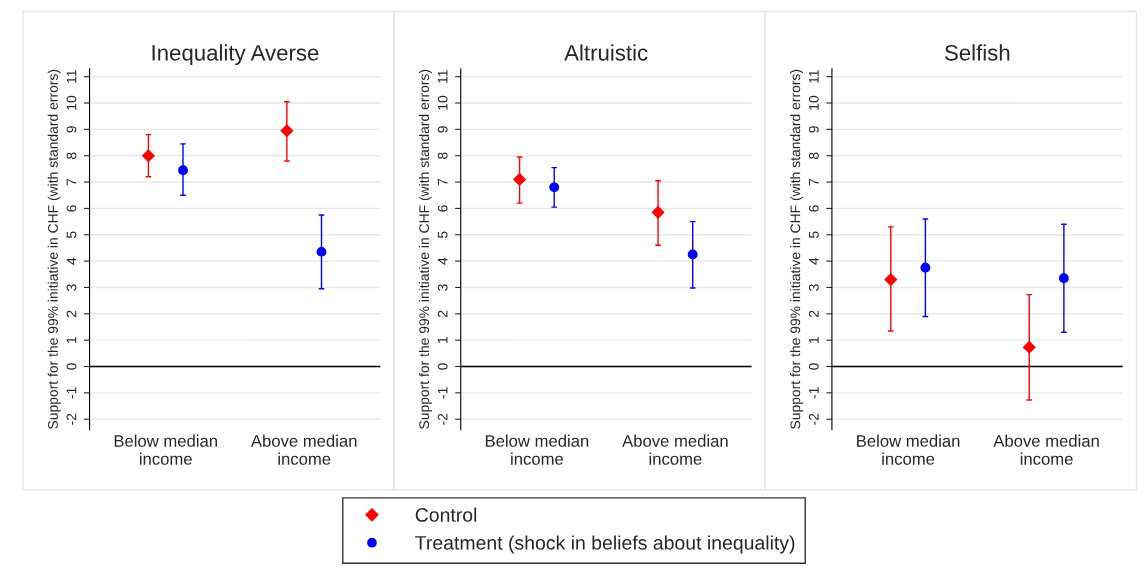  I want to click on chart-title: Inequality Averse, so click(235, 55).